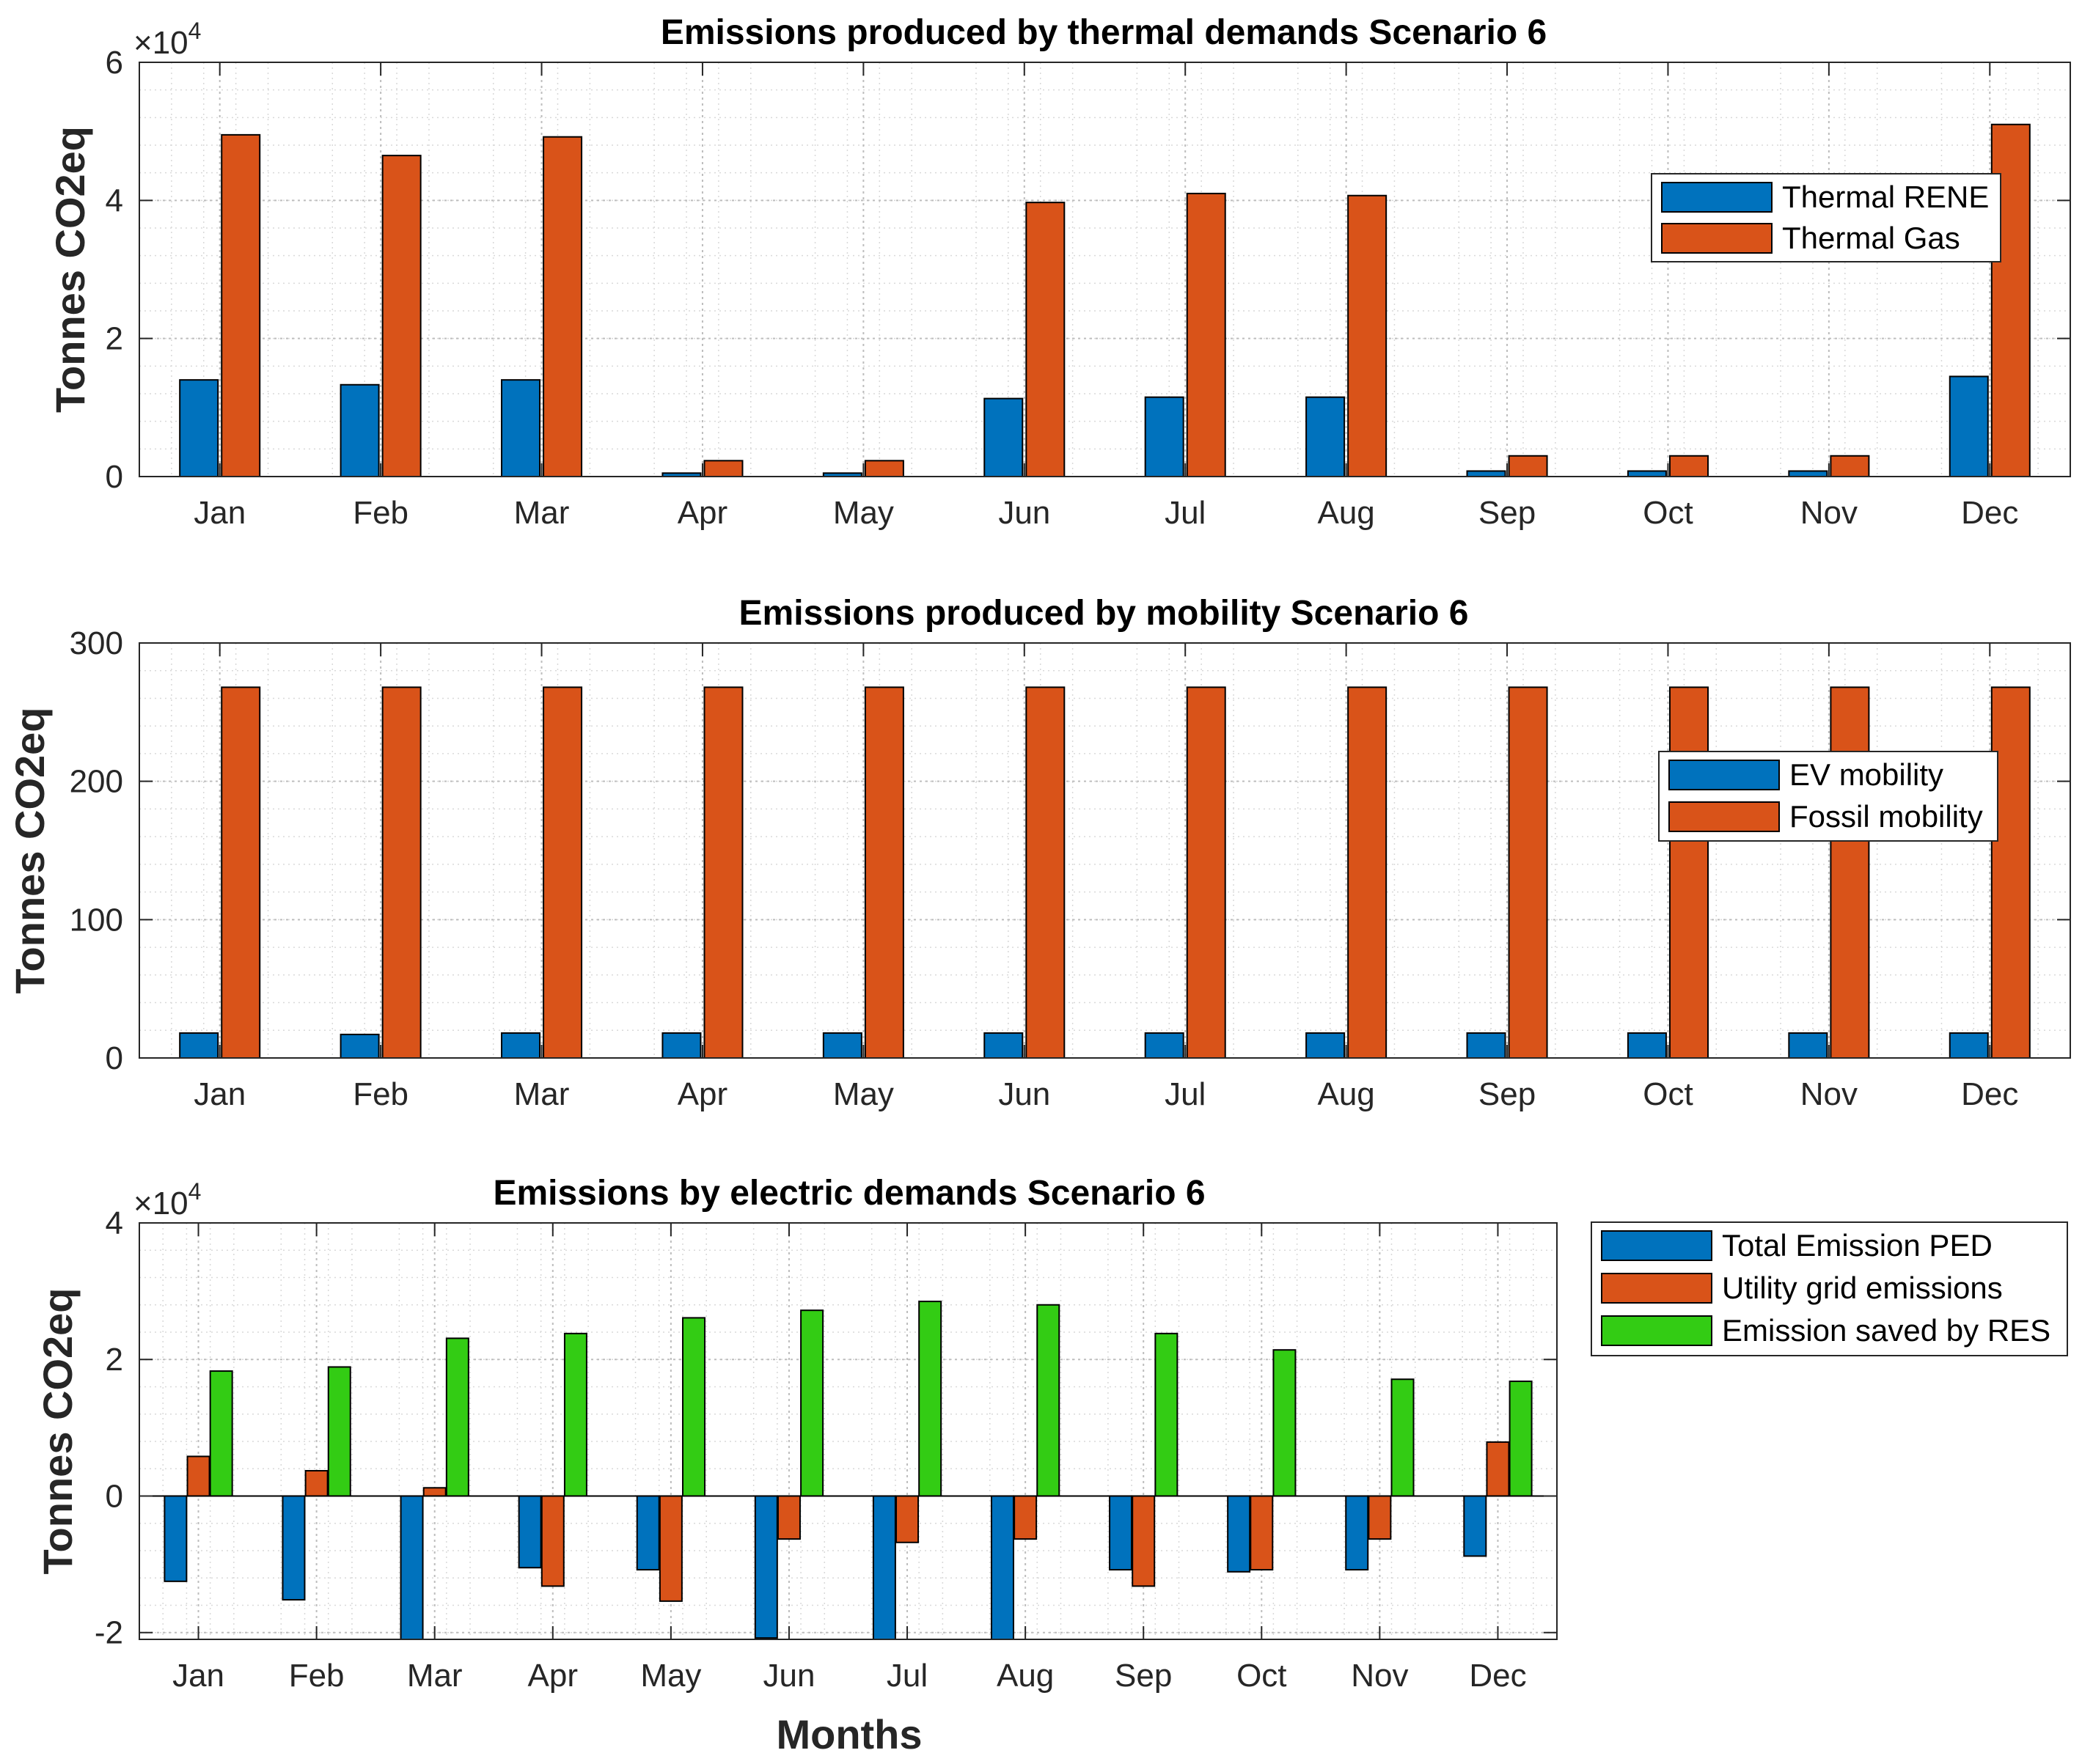  I want to click on chart-title: Emissions by electric demands Scenario 6, so click(849, 1193).